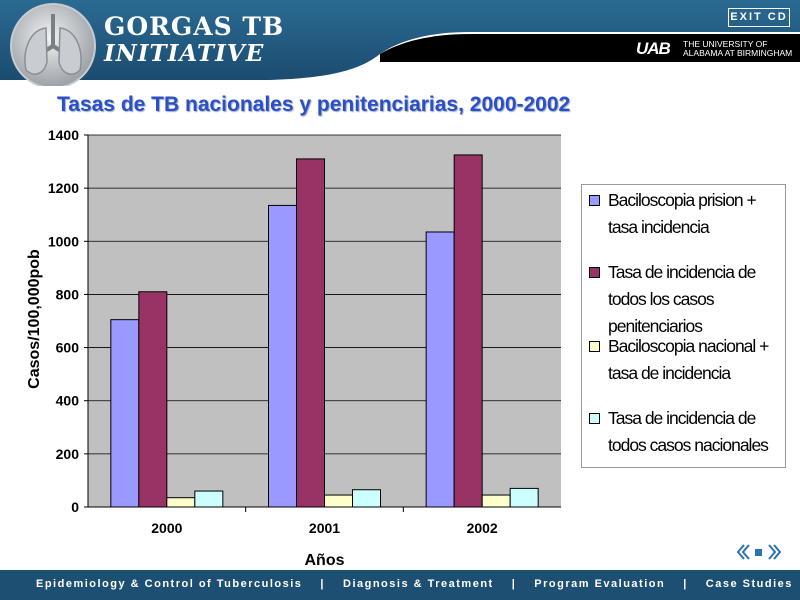 The width and height of the screenshot is (800, 600). Describe the element at coordinates (68, 294) in the screenshot. I see `y-tick-label: 800` at that location.